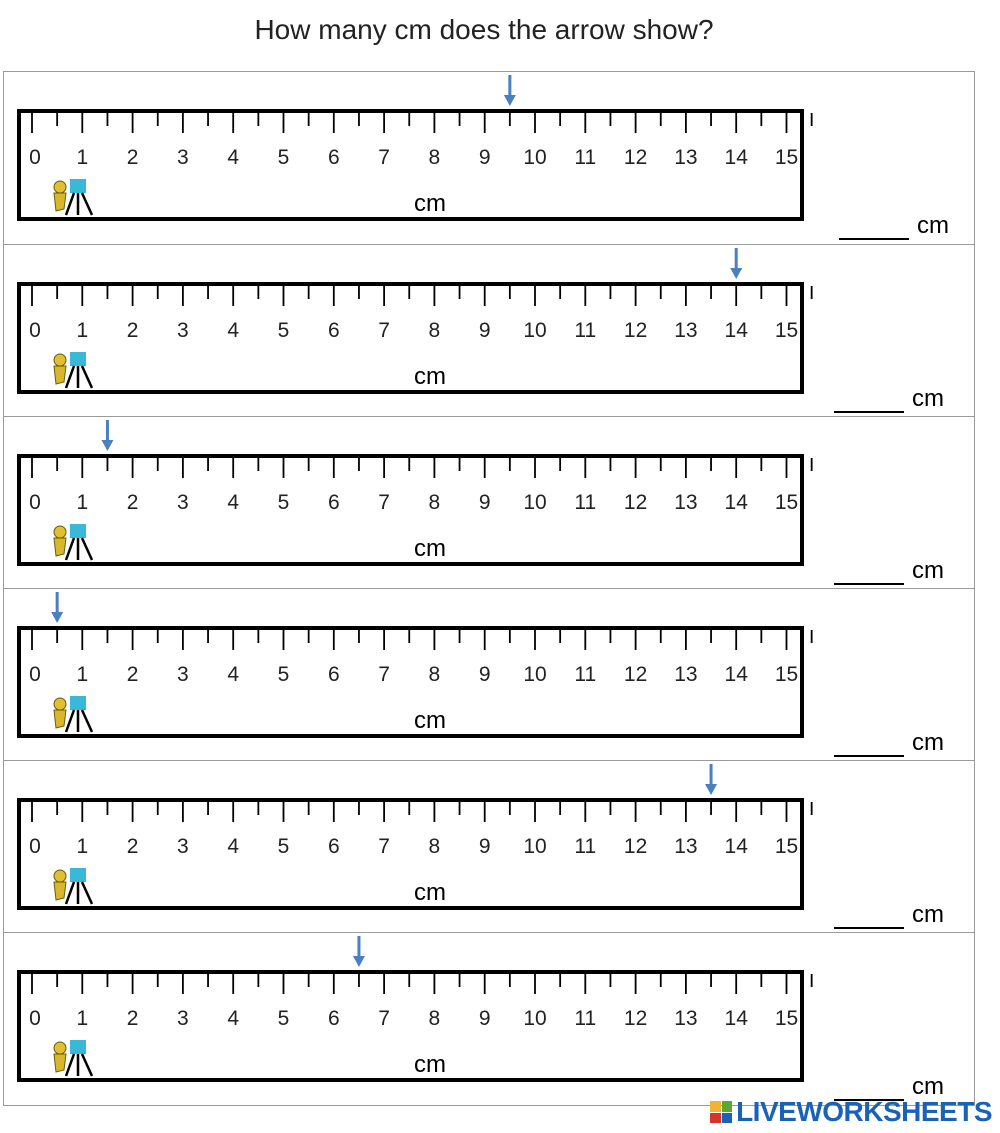 Image resolution: width=1000 pixels, height=1133 pixels. What do you see at coordinates (534, 674) in the screenshot?
I see `ruler-number: 10` at bounding box center [534, 674].